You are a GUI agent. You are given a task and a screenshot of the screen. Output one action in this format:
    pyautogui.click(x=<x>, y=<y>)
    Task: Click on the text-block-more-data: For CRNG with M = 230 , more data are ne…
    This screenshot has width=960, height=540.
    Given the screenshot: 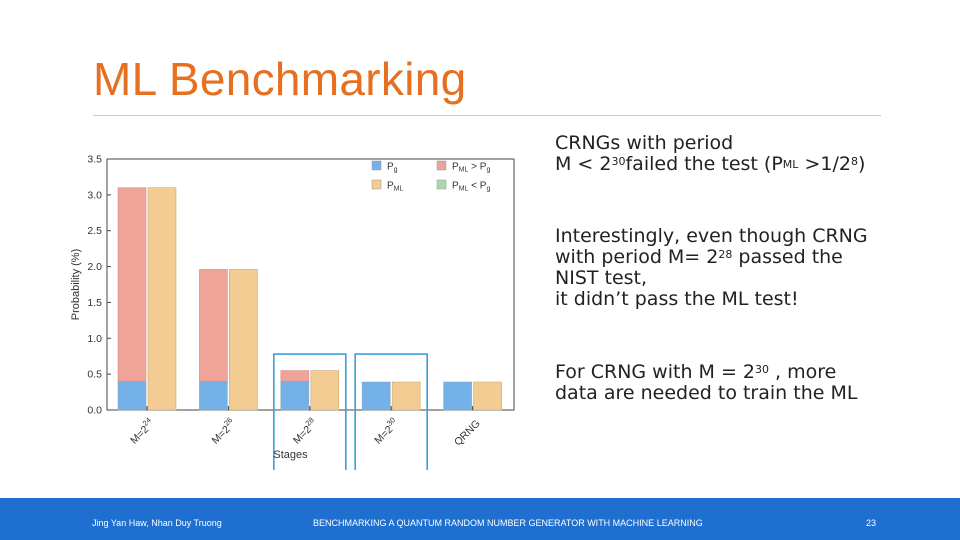 What is the action you would take?
    pyautogui.click(x=706, y=383)
    